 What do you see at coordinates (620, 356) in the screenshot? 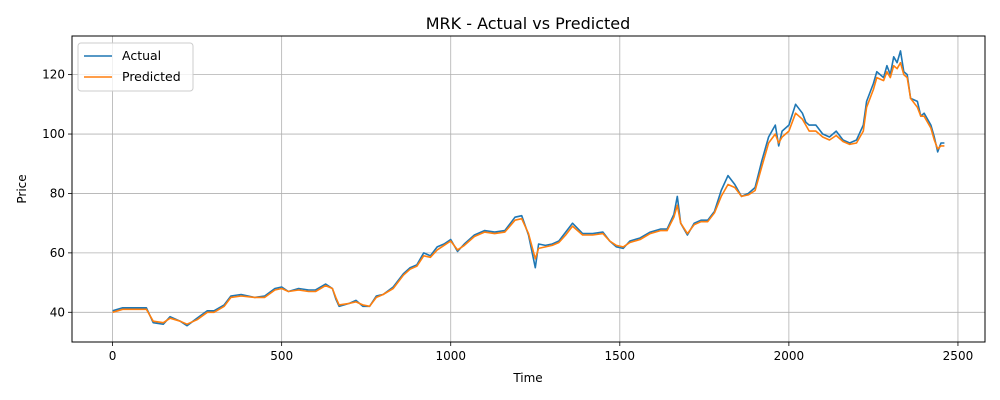
I see `x-tick-label: 1500` at bounding box center [620, 356].